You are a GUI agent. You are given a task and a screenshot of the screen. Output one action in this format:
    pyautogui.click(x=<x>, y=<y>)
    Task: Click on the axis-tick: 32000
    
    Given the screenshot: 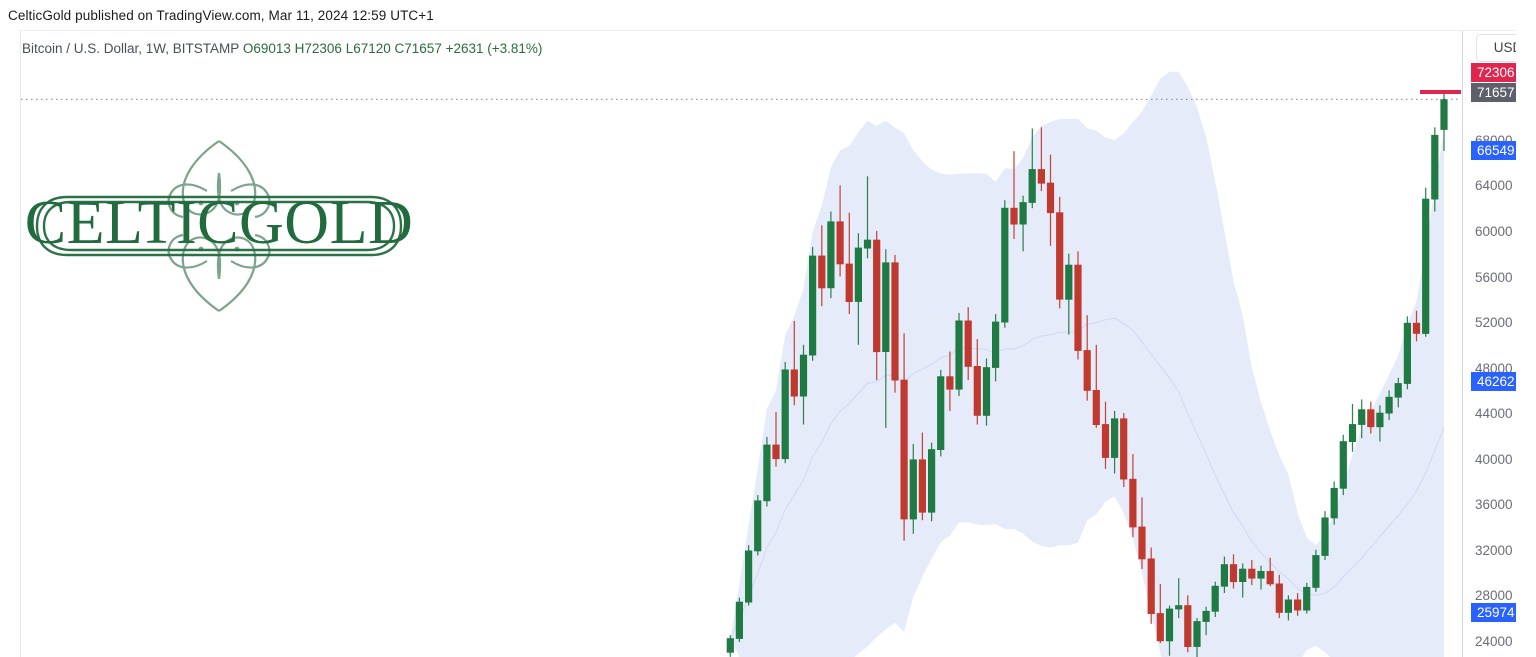 What is the action you would take?
    pyautogui.click(x=1494, y=550)
    